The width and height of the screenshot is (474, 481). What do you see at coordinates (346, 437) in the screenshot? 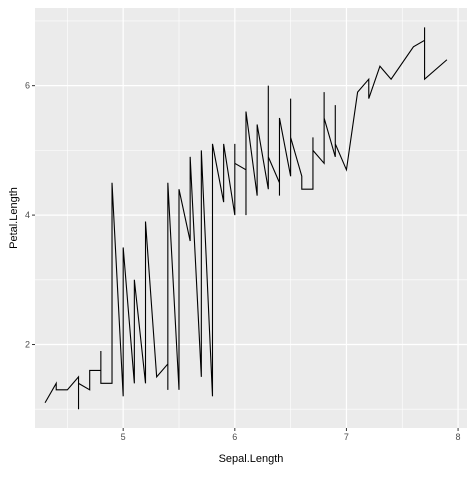
I see `x-tick-label: 7` at bounding box center [346, 437].